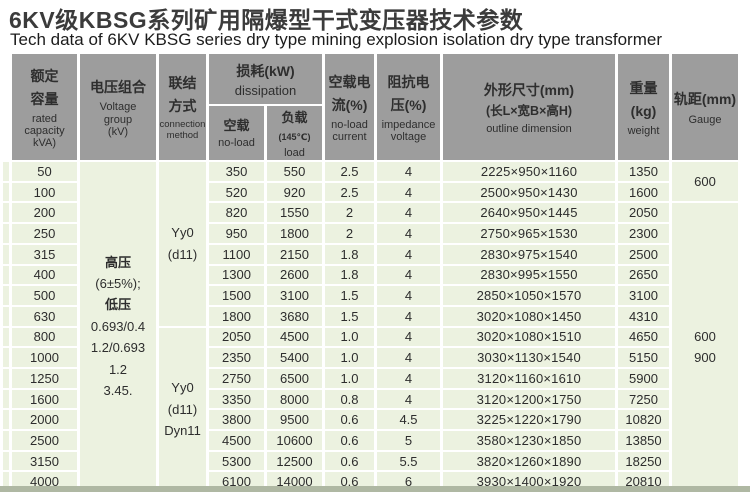  Describe the element at coordinates (529, 337) in the screenshot. I see `outline-dimension-cell: 3020×1080×1510` at that location.